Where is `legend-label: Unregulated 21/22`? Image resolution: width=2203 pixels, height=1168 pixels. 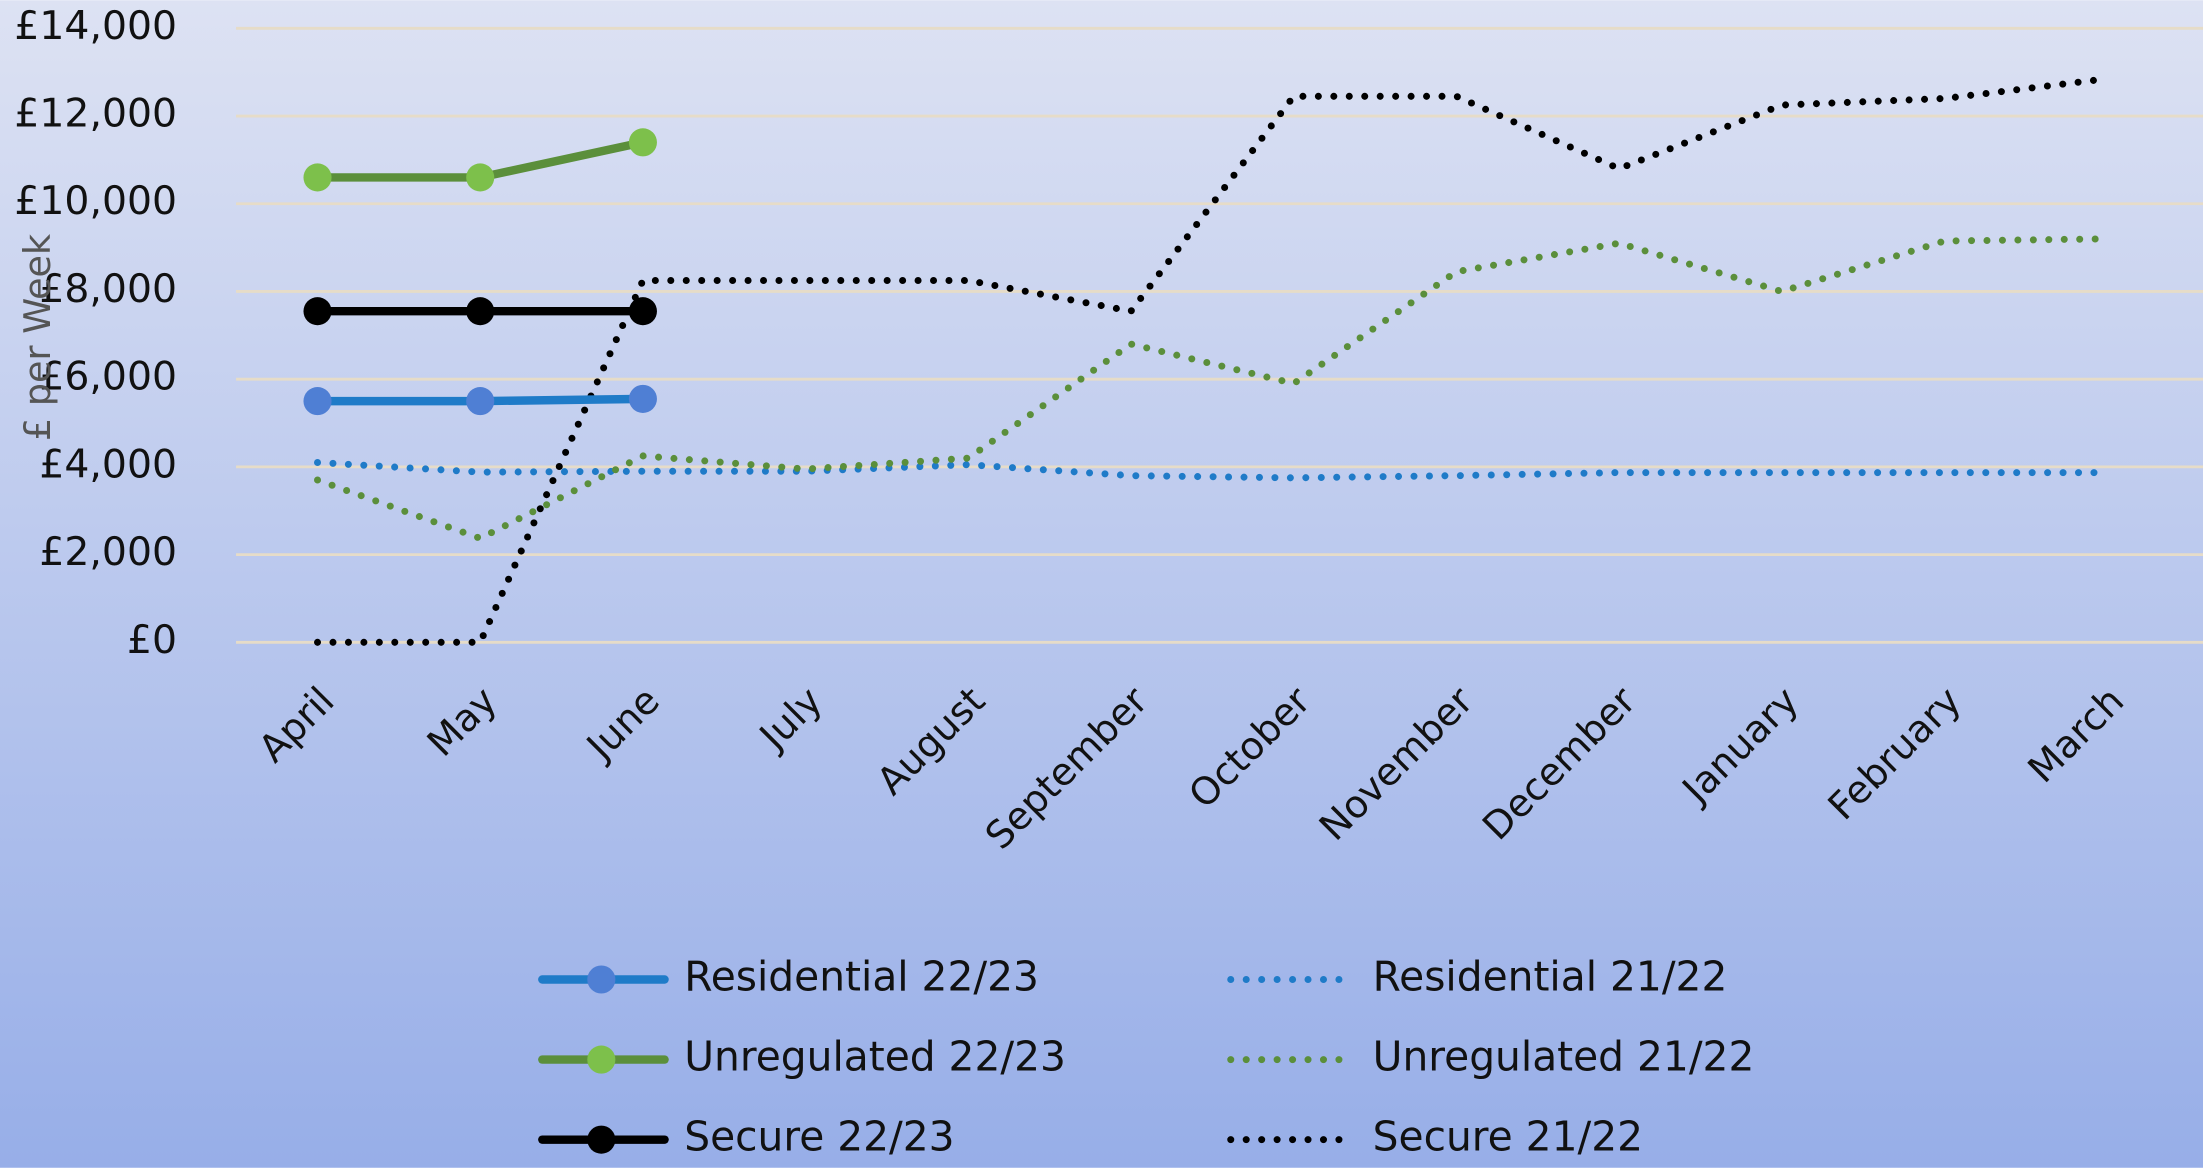
legend-label: Unregulated 21/22 is located at coordinates (1564, 1057).